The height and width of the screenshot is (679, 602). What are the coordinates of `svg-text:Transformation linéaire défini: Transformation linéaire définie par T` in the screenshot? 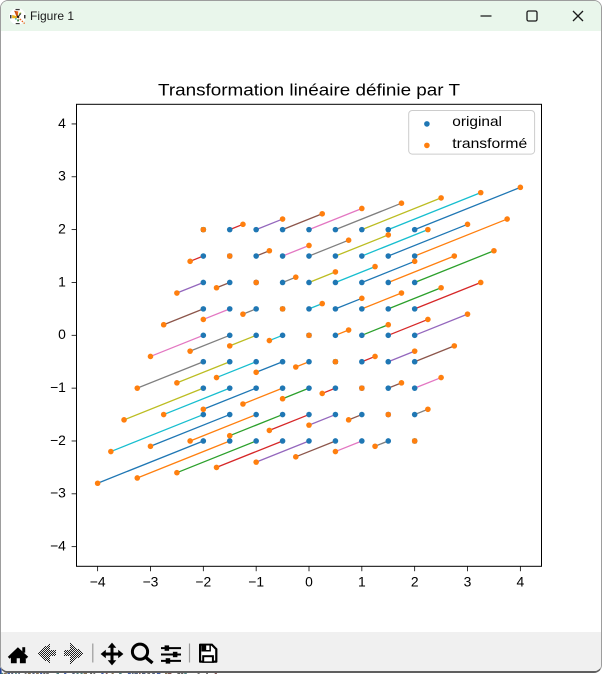 It's located at (309, 89).